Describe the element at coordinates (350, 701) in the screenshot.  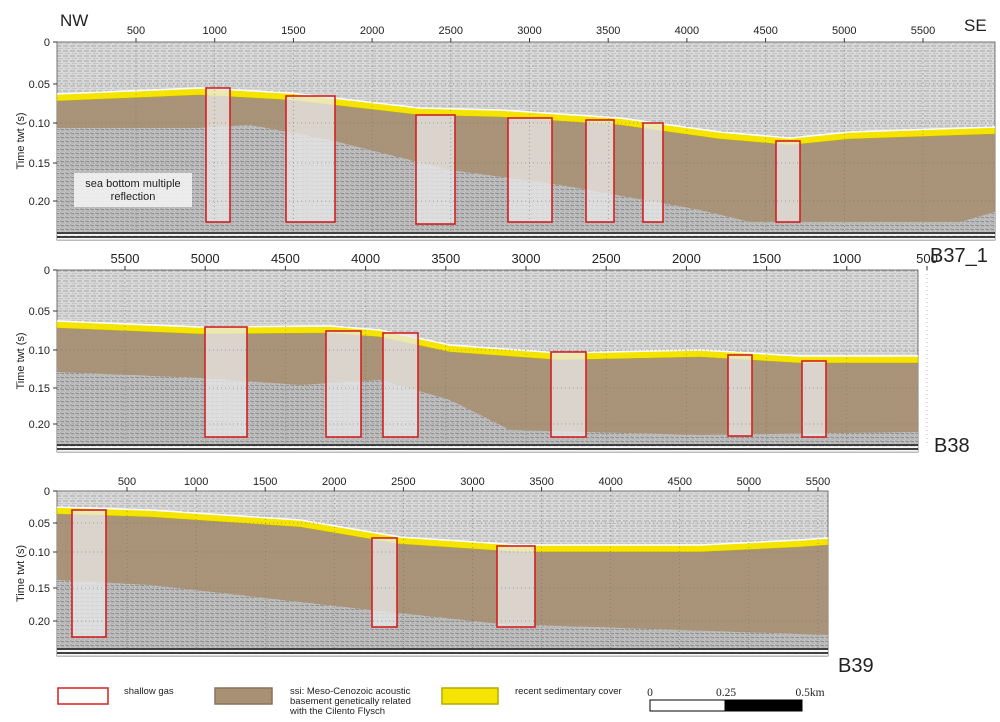
I see `legend-label: basement genetically related` at that location.